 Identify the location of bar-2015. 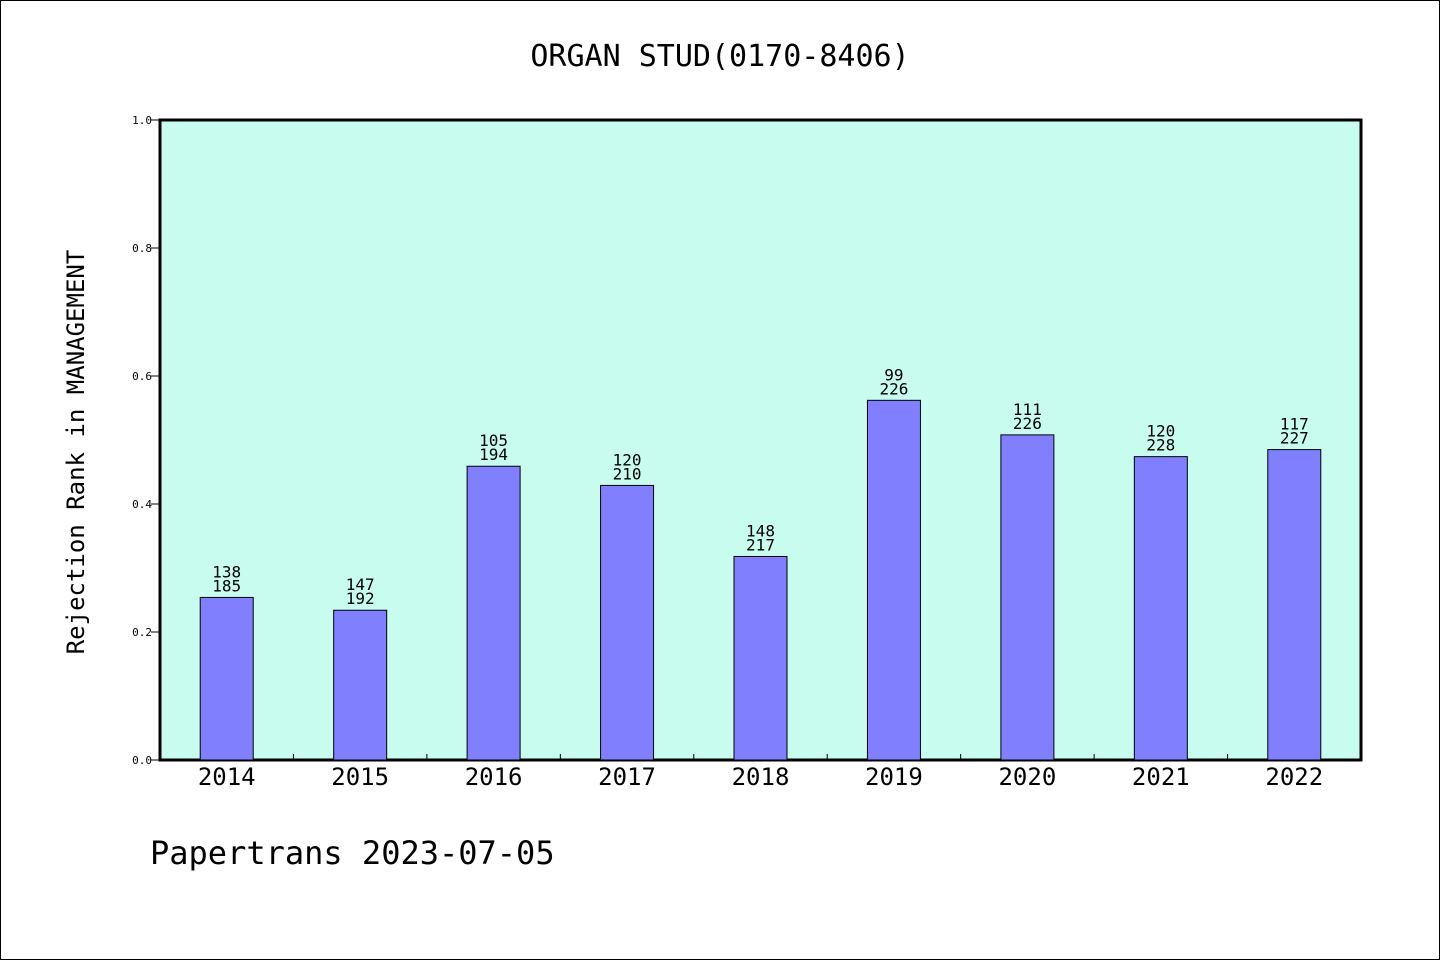
(360, 685).